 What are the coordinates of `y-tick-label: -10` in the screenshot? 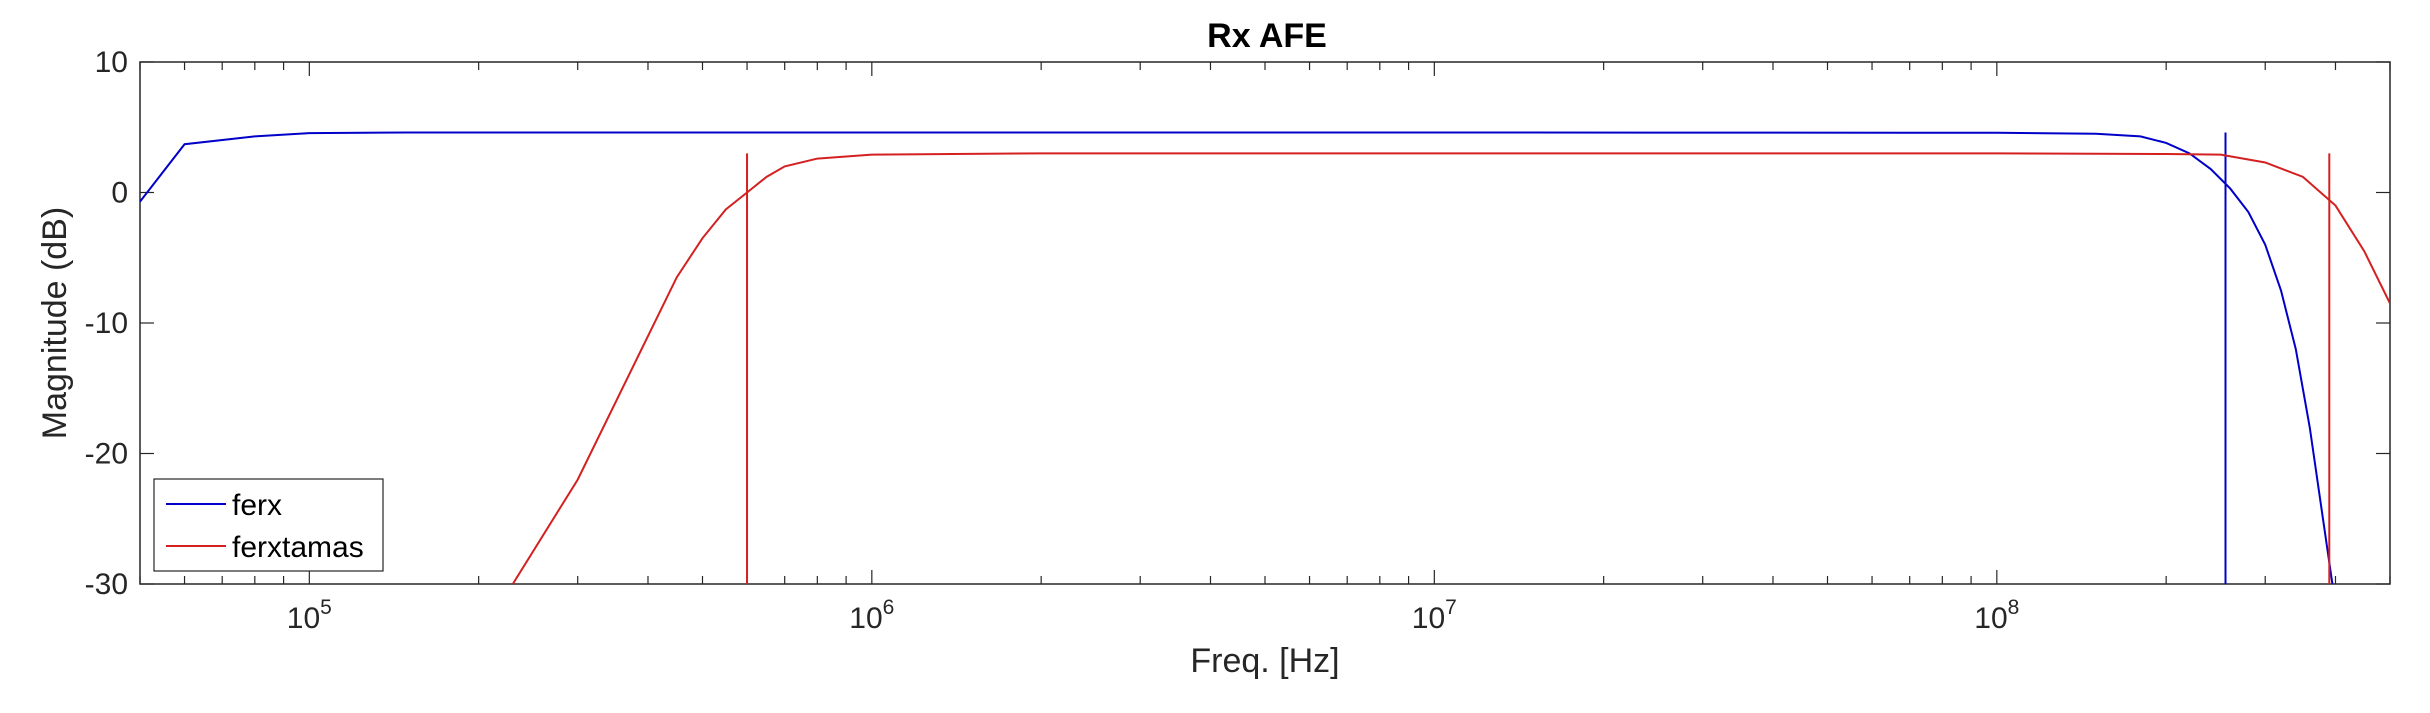 It's located at (106, 323).